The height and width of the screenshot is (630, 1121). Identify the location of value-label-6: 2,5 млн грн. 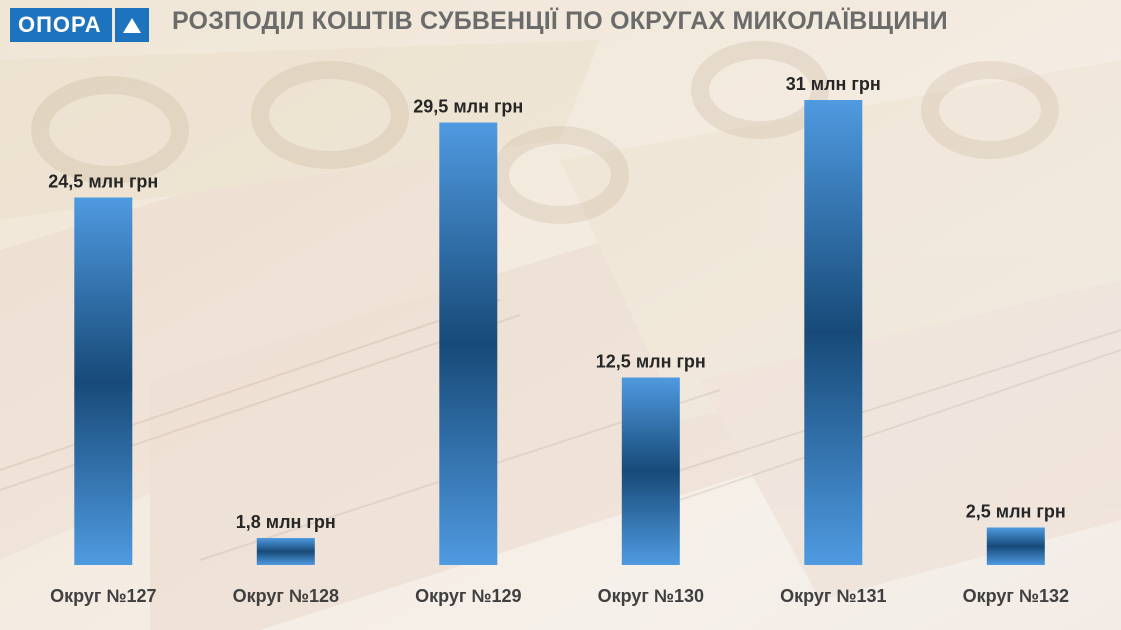
(1016, 512).